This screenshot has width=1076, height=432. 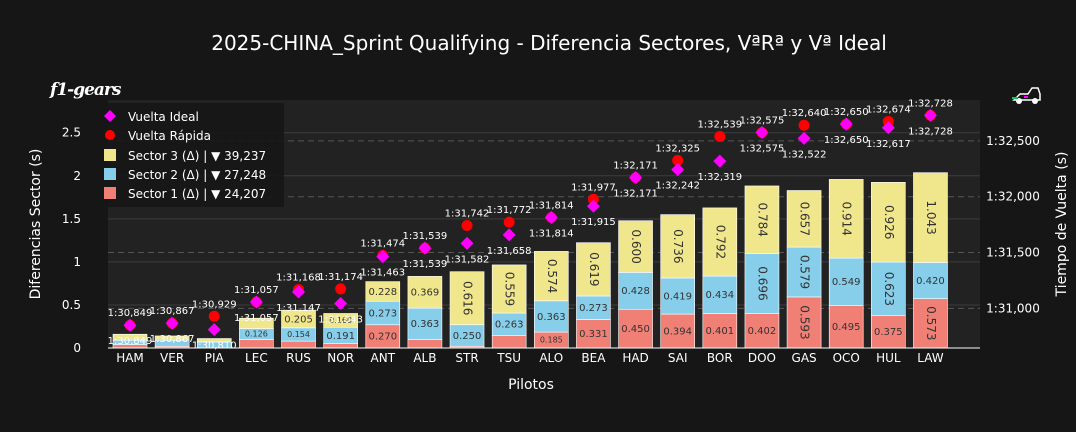 What do you see at coordinates (804, 113) in the screenshot?
I see `fast-lap-label: 1:32,640` at bounding box center [804, 113].